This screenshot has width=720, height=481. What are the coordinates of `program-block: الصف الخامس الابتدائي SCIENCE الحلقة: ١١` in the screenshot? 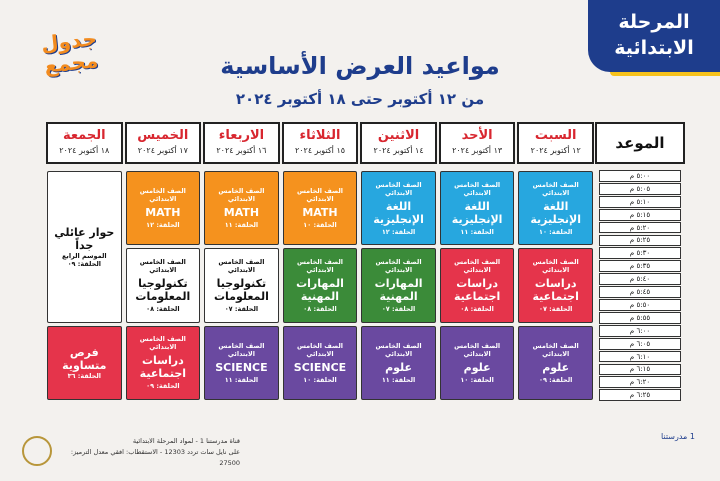 It's located at (241, 363).